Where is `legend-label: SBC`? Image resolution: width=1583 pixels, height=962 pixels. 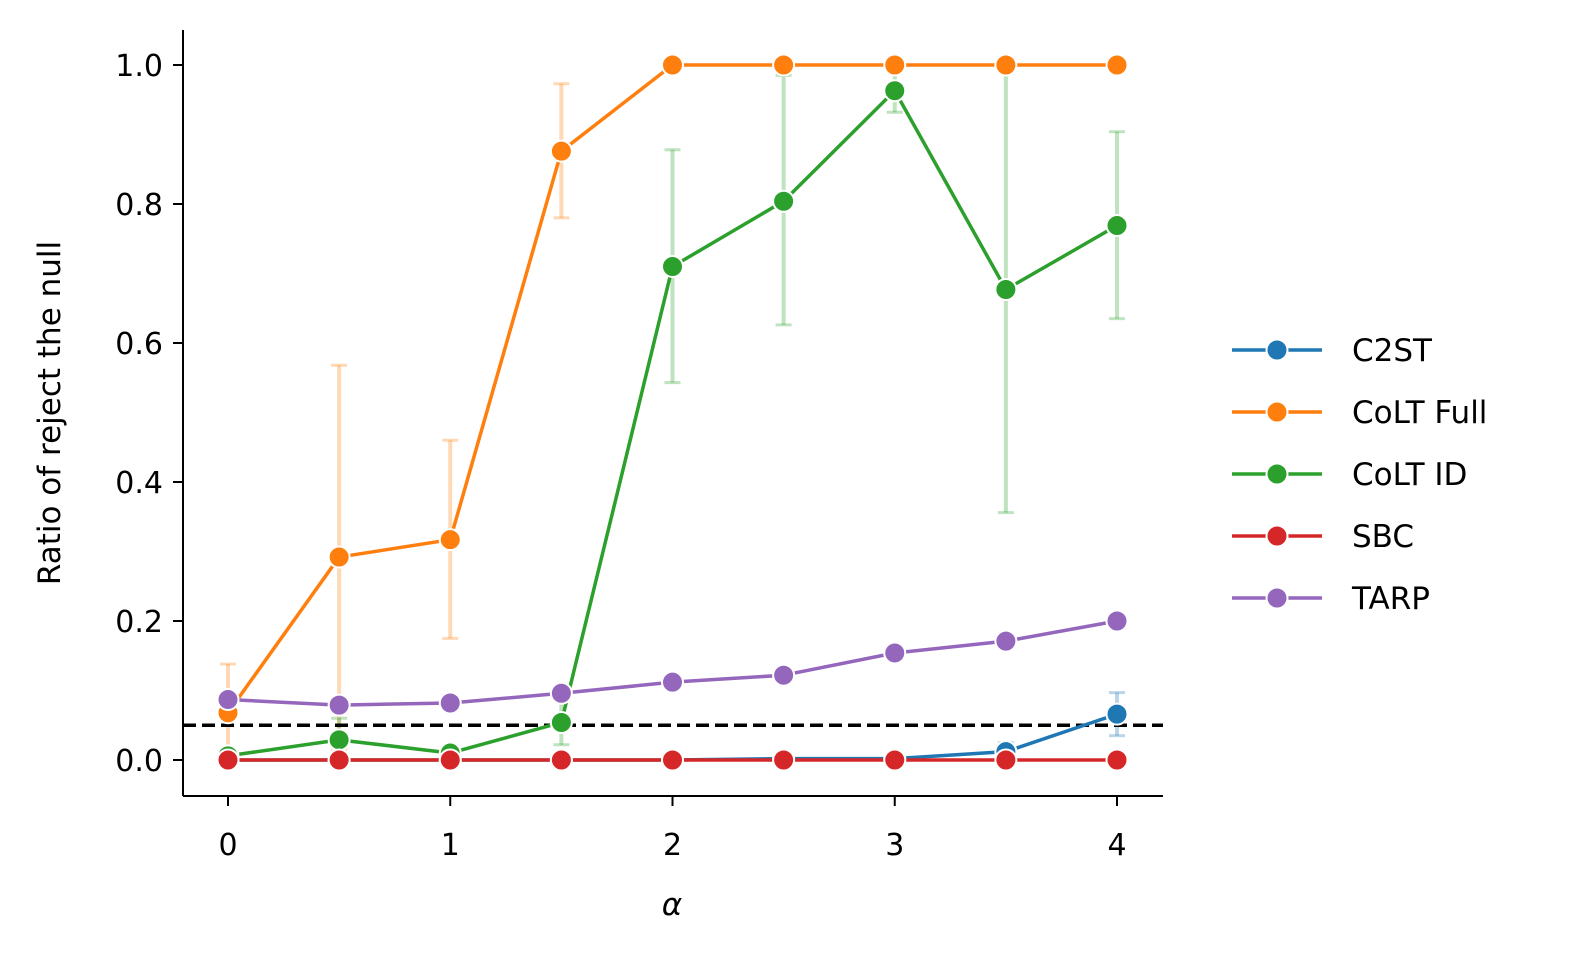 legend-label: SBC is located at coordinates (1383, 537).